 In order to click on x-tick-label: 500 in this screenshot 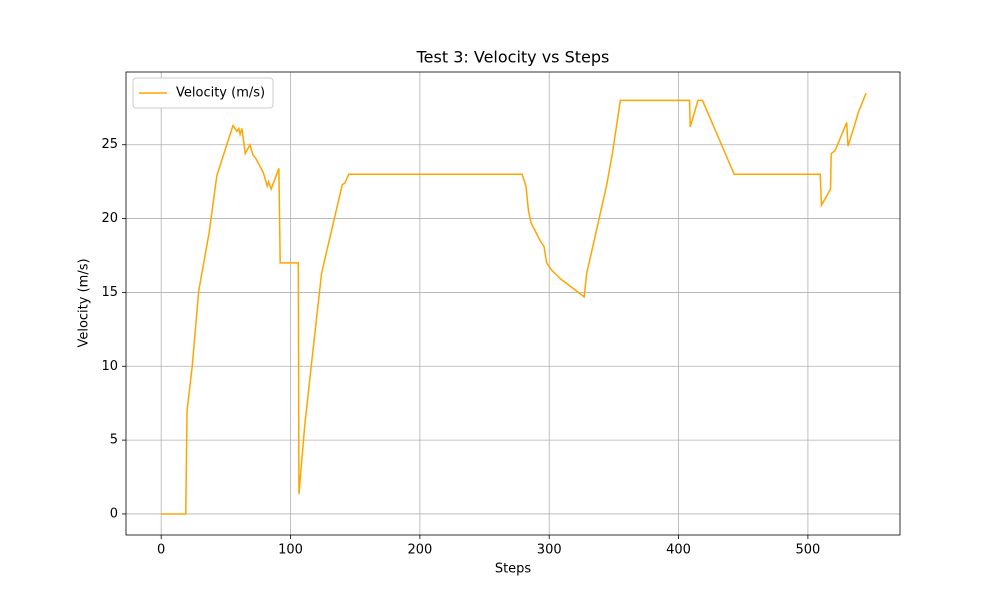, I will do `click(807, 550)`.